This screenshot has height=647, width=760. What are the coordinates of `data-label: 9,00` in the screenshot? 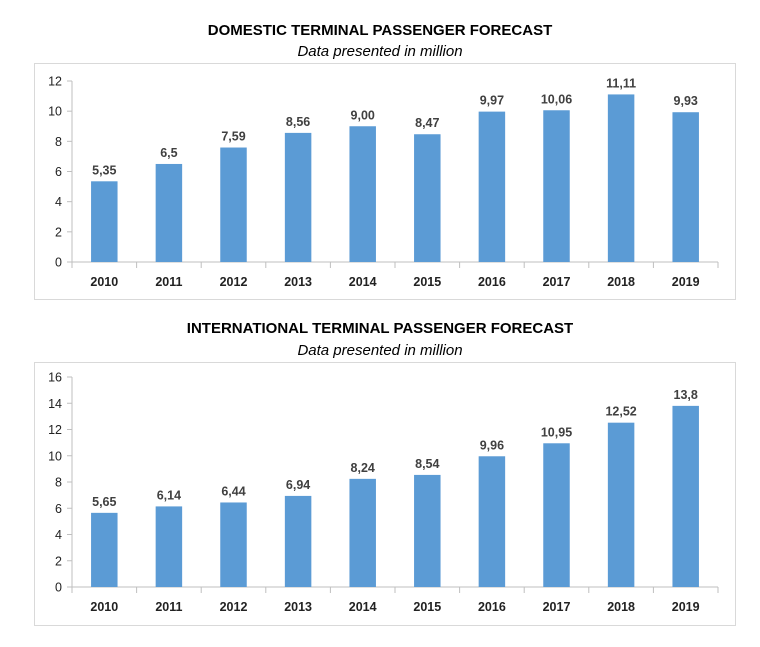 It's located at (363, 115).